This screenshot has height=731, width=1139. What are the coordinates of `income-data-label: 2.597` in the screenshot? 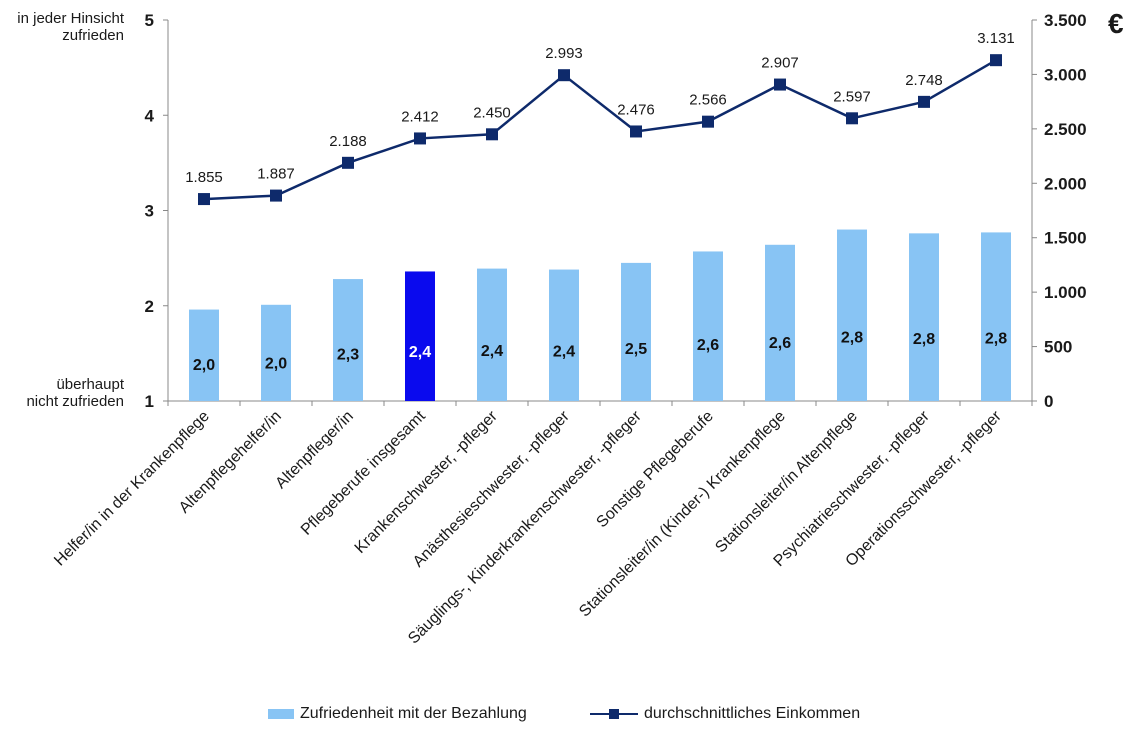 It's located at (852, 96).